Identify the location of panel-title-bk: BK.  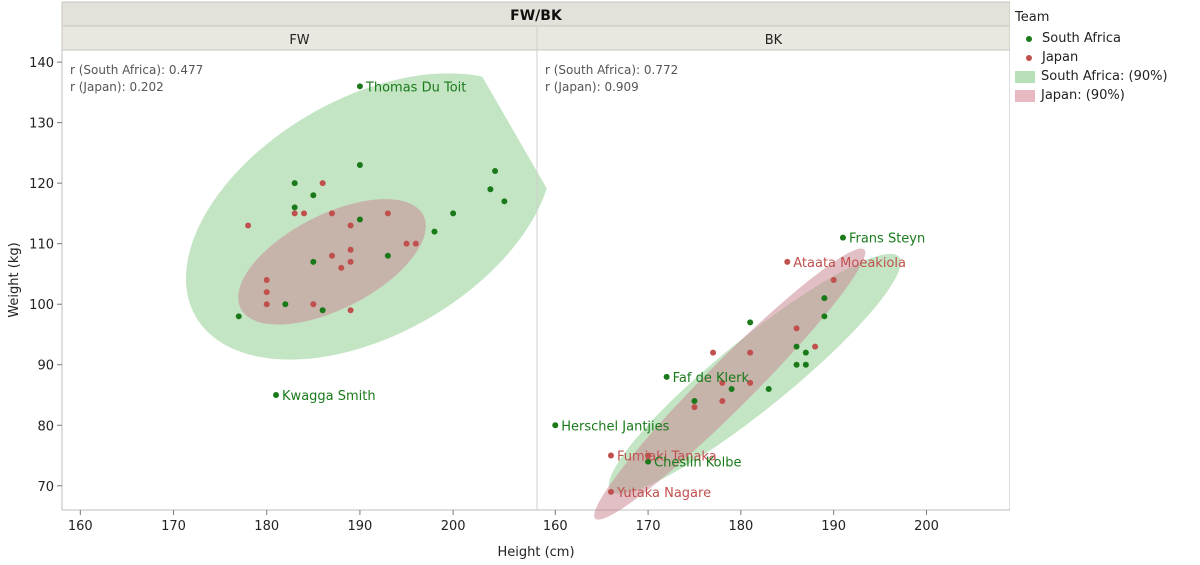
(774, 40).